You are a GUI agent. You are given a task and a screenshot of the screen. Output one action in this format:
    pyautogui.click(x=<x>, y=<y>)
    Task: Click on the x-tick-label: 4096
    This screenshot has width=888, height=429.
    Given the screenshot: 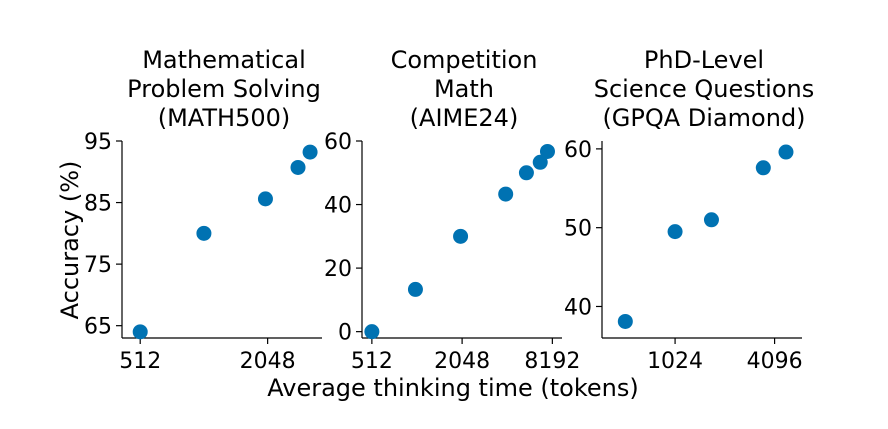 What is the action you would take?
    pyautogui.click(x=775, y=361)
    